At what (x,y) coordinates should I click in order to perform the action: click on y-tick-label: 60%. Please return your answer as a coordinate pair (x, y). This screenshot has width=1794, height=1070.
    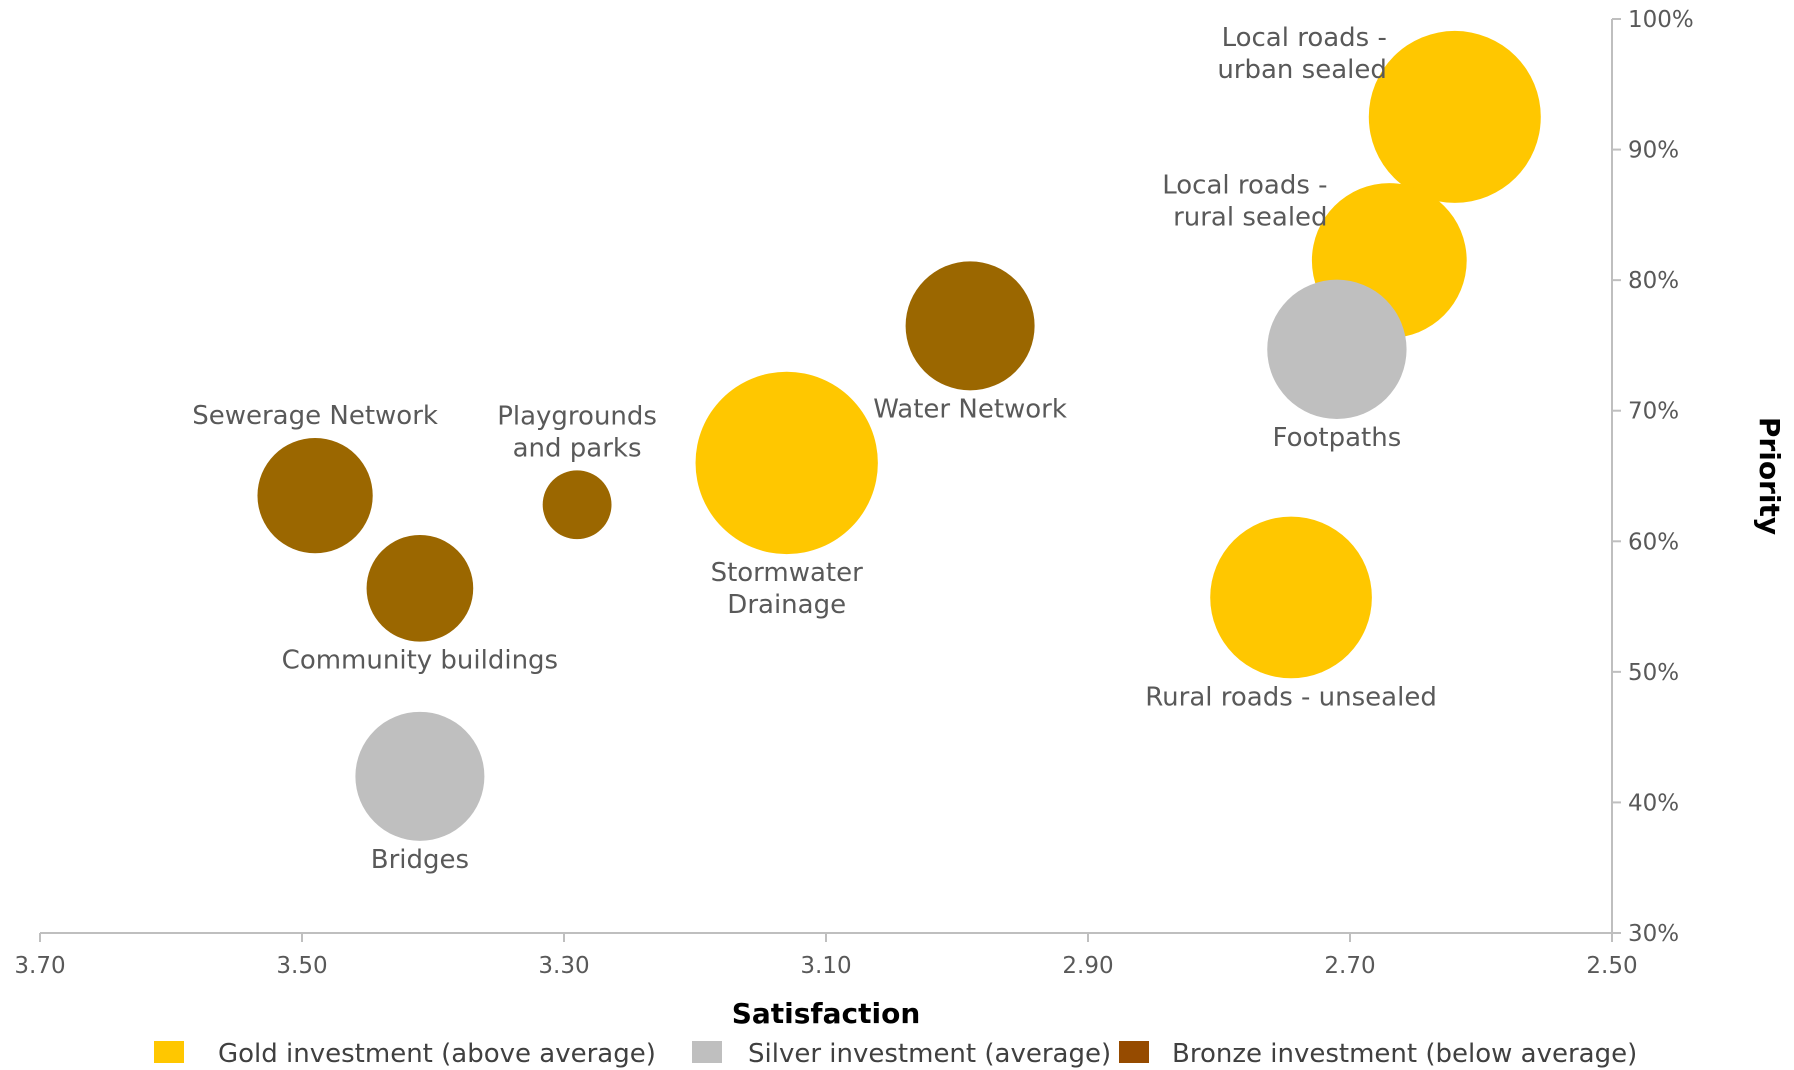
    Looking at the image, I should click on (1653, 542).